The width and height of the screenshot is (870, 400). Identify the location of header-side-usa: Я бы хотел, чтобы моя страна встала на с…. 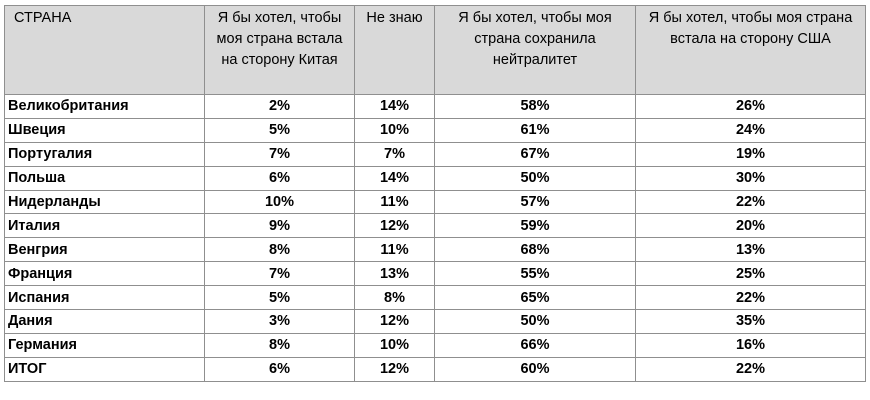
(750, 50).